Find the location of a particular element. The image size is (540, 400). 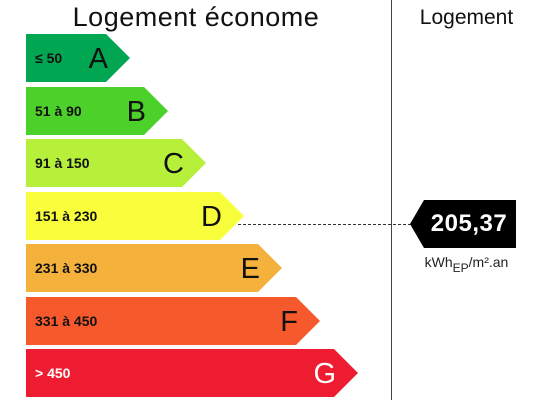

energy-class-range-f: 331 à 450 is located at coordinates (66, 320).